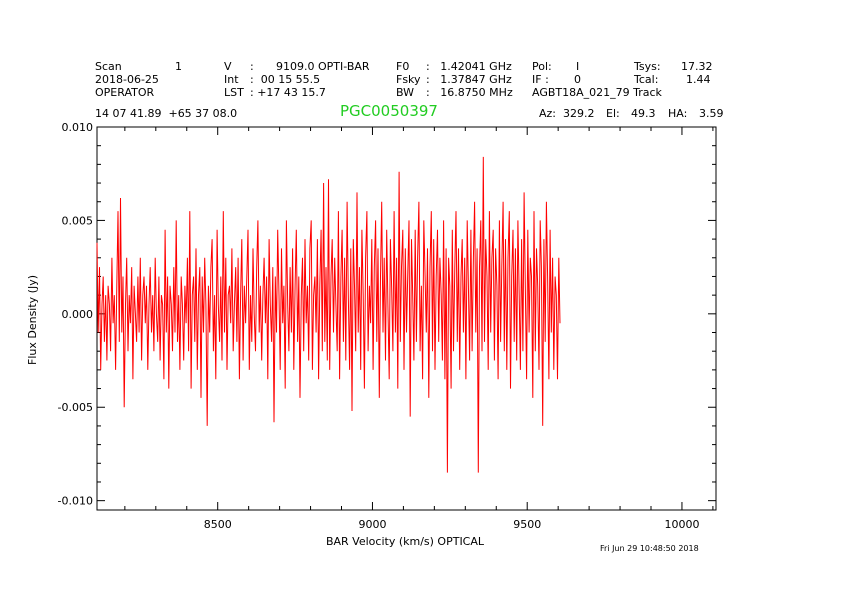 The image size is (842, 595). What do you see at coordinates (548, 113) in the screenshot?
I see `azimuth-label: Az:` at bounding box center [548, 113].